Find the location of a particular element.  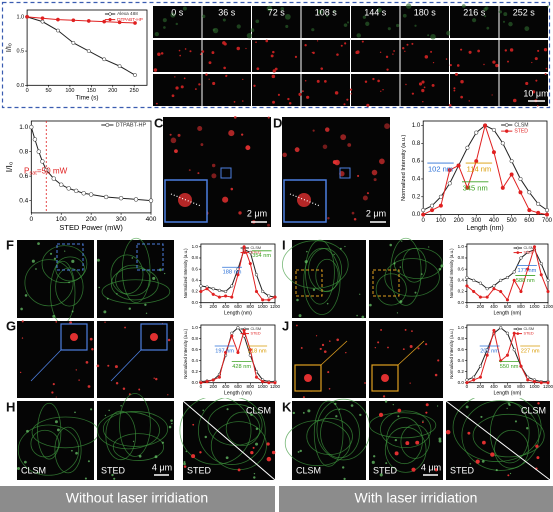

annotation-part: =50 mW is located at coordinates (52, 171).